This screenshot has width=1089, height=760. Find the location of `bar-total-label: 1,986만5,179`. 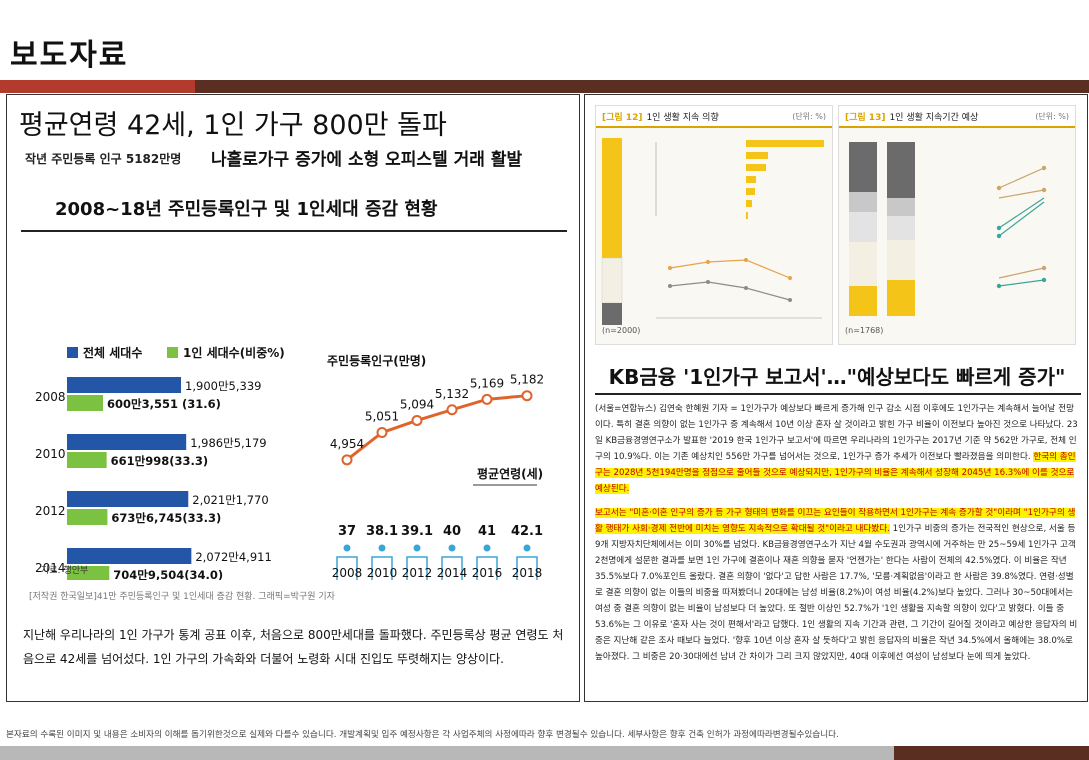

bar-total-label: 1,986만5,179 is located at coordinates (228, 443).